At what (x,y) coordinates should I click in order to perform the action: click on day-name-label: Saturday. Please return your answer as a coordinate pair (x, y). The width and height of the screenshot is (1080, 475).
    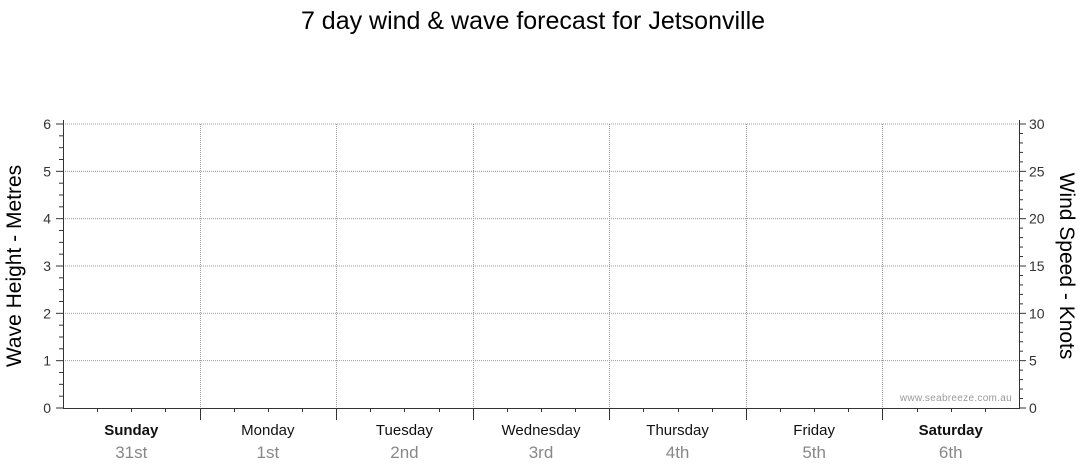
    Looking at the image, I should click on (951, 430).